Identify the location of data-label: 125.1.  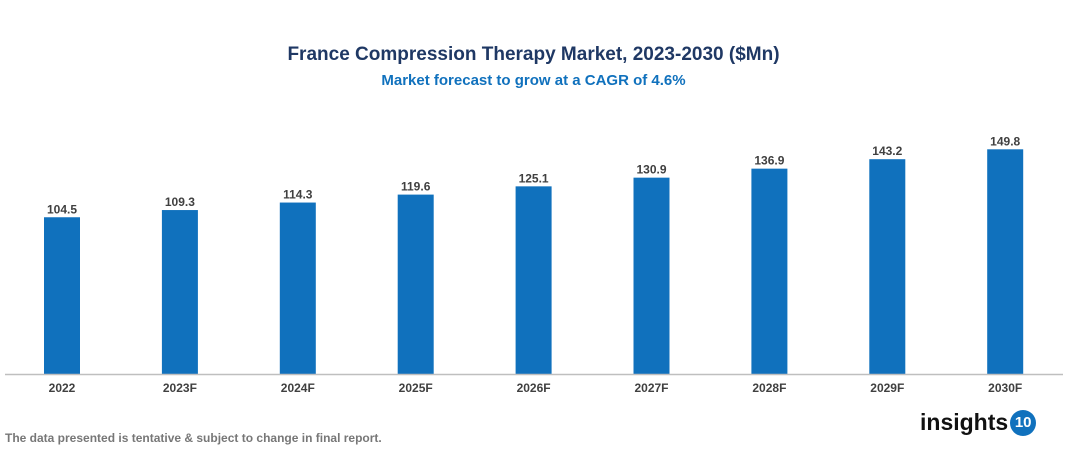
(534, 178).